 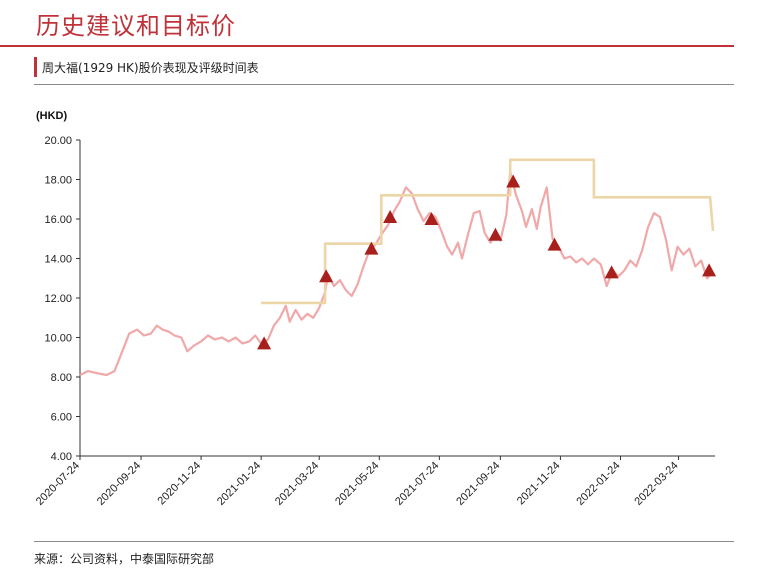 What do you see at coordinates (384, 84) in the screenshot?
I see `subtitle-divider` at bounding box center [384, 84].